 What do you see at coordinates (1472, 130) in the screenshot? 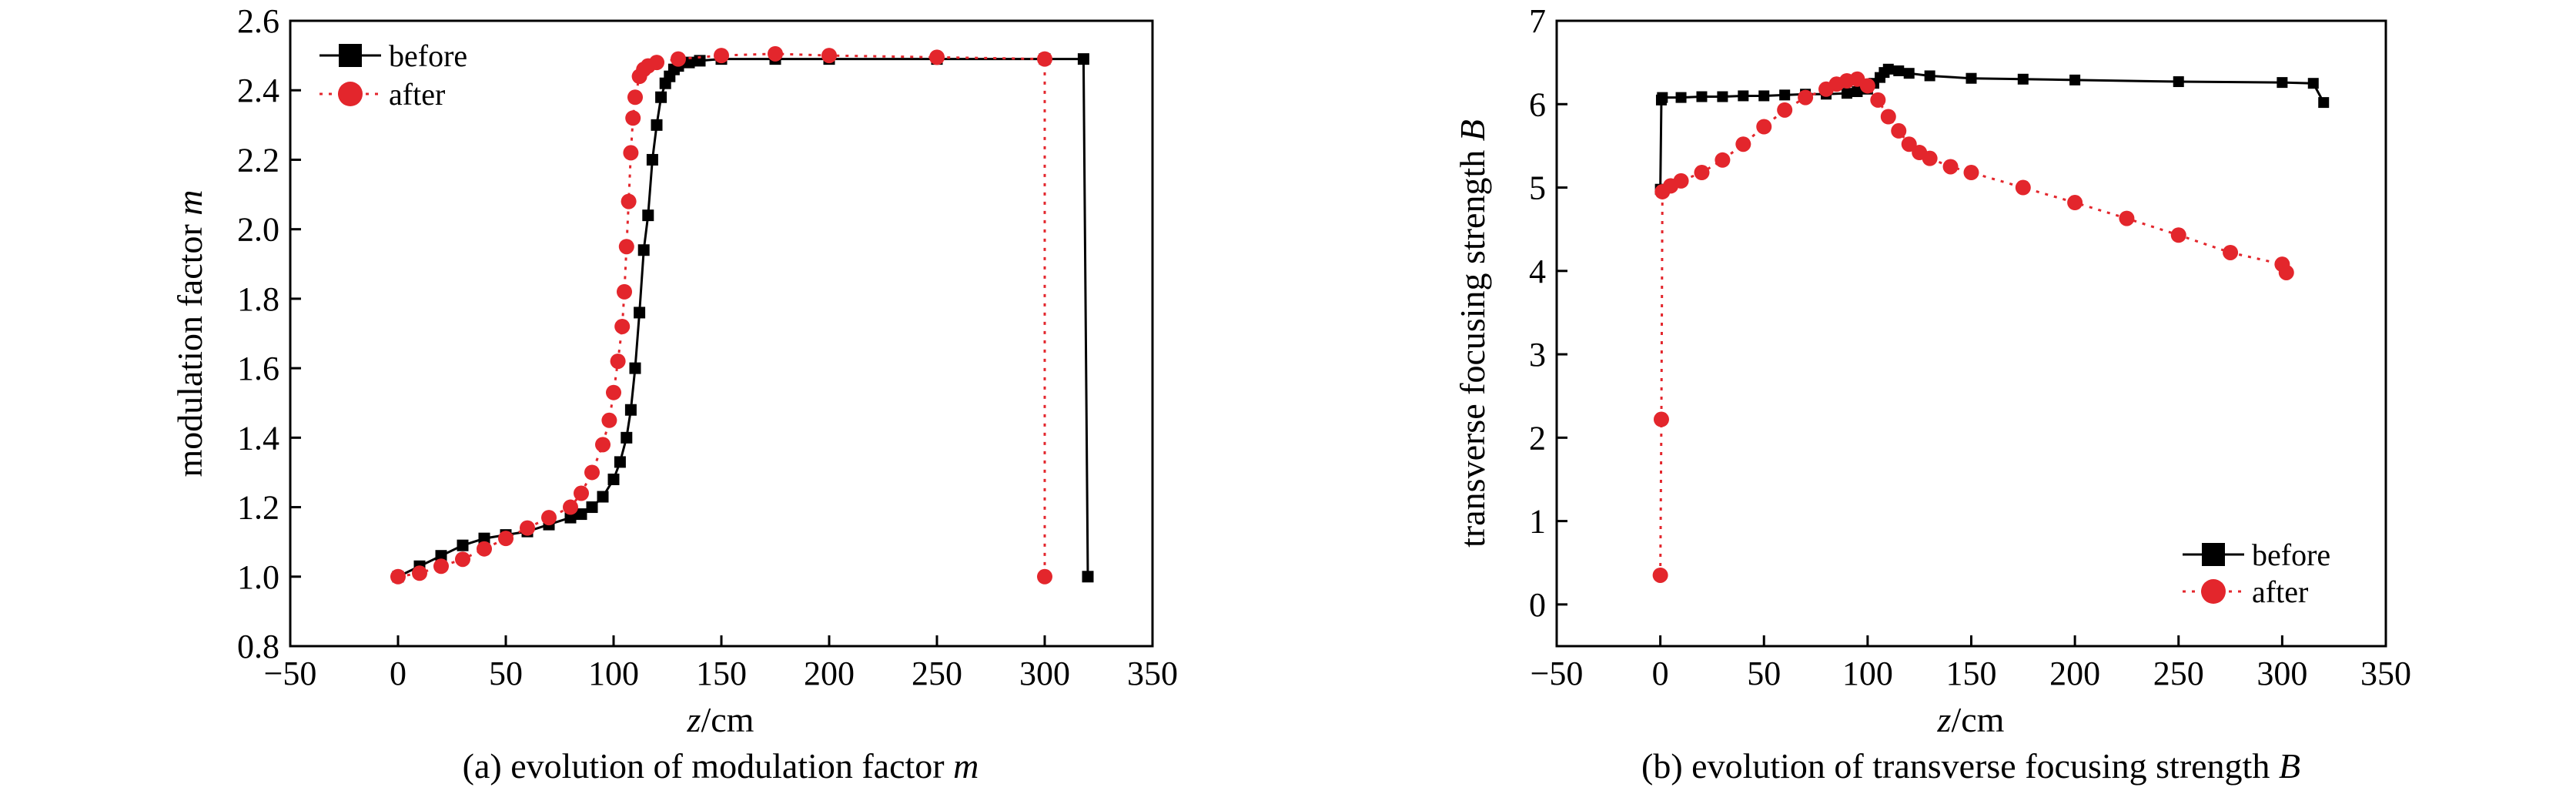
I see `y-axis-variable: B` at bounding box center [1472, 130].